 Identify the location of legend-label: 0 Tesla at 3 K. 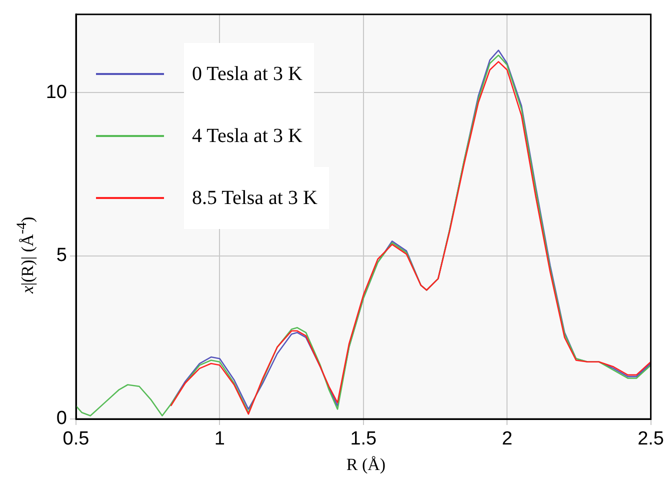
(249, 74).